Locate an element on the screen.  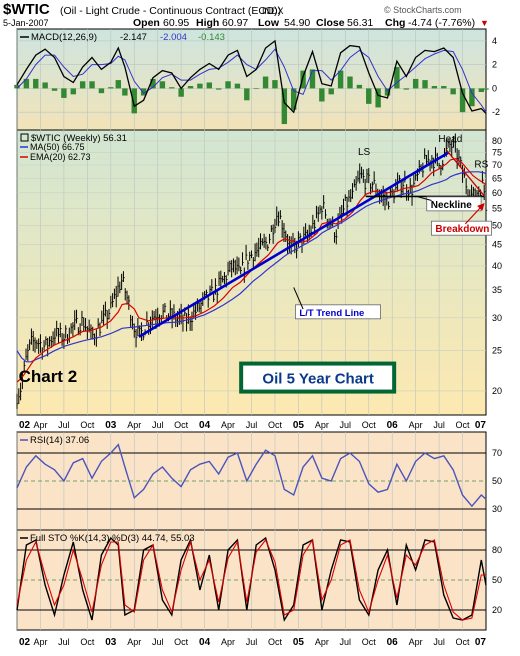
x-tick-label: 03 is located at coordinates (111, 425).